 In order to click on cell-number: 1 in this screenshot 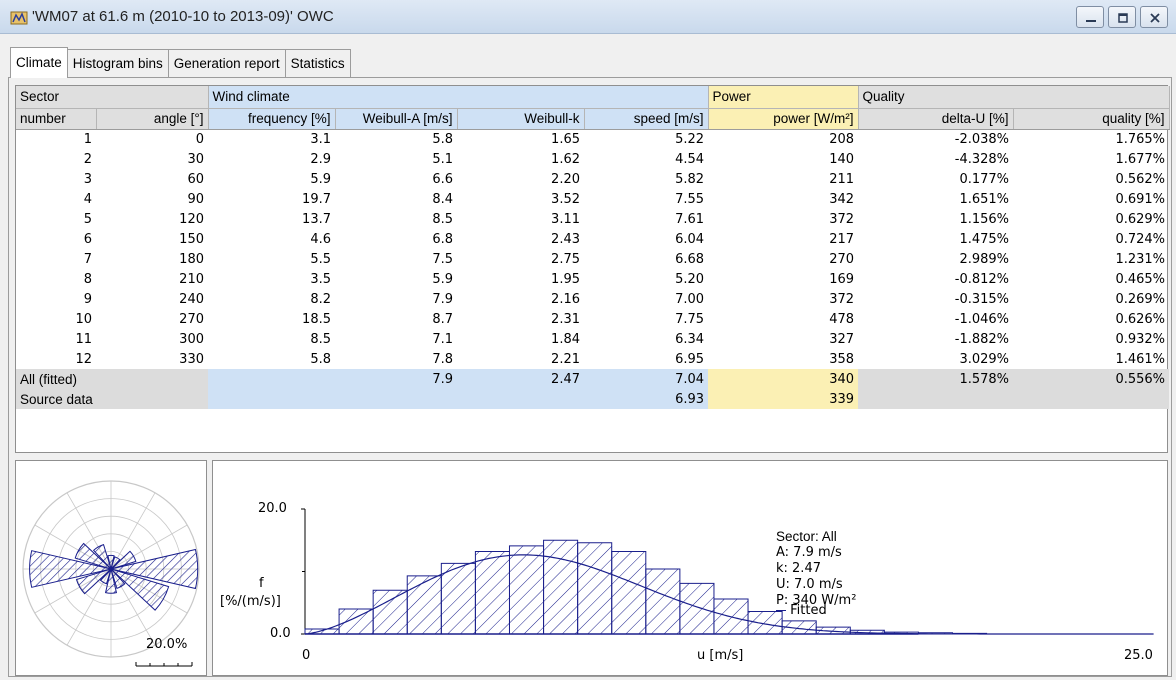, I will do `click(87, 139)`.